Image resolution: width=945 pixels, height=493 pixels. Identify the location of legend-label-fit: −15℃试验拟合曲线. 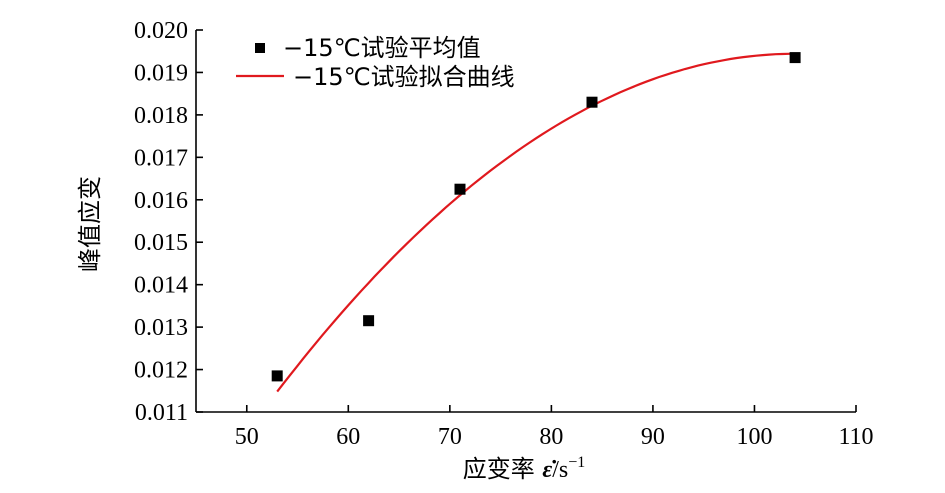
(404, 77).